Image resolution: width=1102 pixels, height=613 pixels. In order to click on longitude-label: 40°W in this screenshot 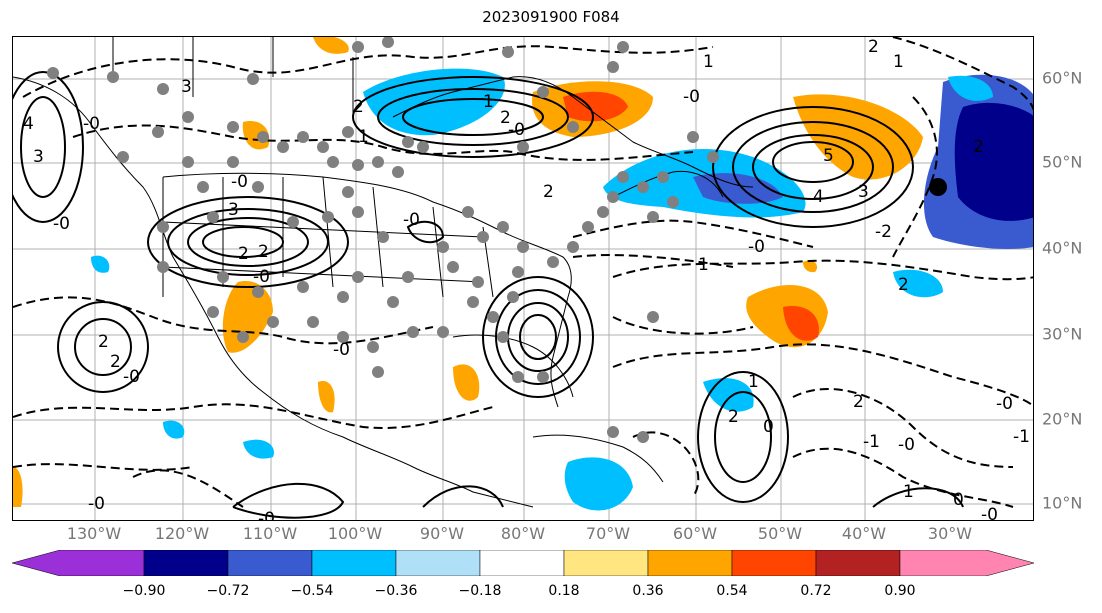, I will do `click(864, 533)`.